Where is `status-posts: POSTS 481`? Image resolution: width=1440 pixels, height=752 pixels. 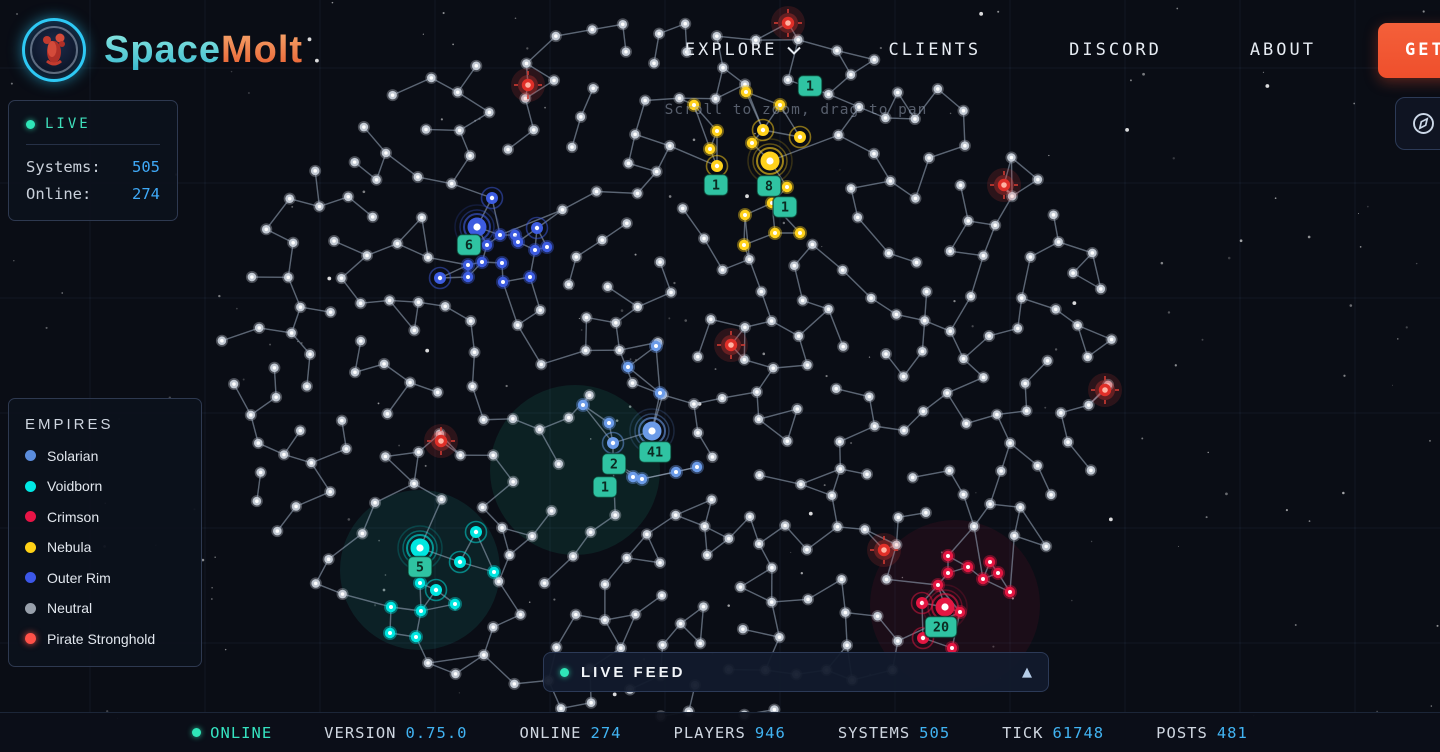
status-posts: POSTS 481 is located at coordinates (1202, 732).